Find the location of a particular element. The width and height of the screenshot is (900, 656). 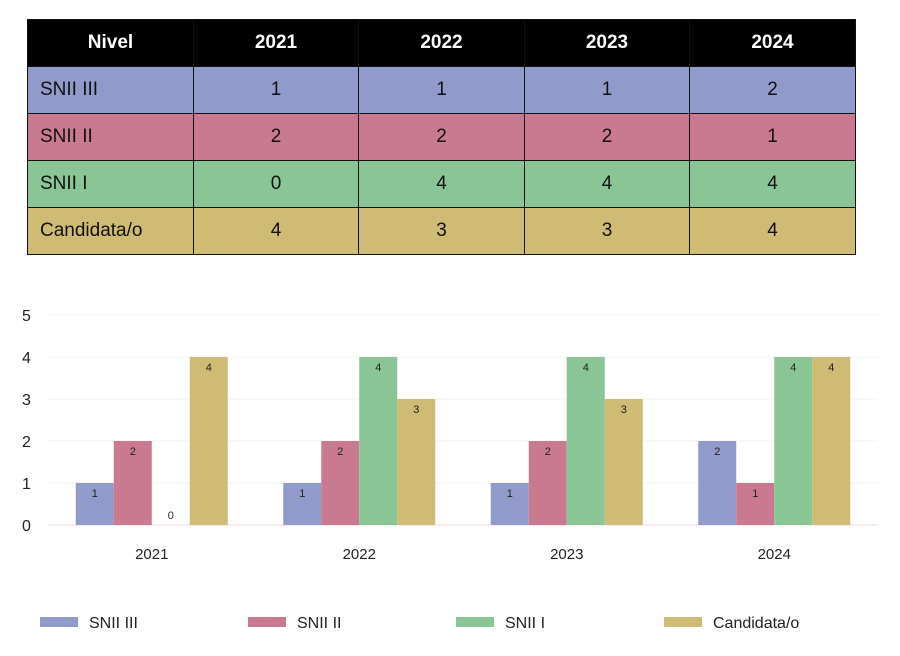

y-tick-label: 1 is located at coordinates (26, 484).